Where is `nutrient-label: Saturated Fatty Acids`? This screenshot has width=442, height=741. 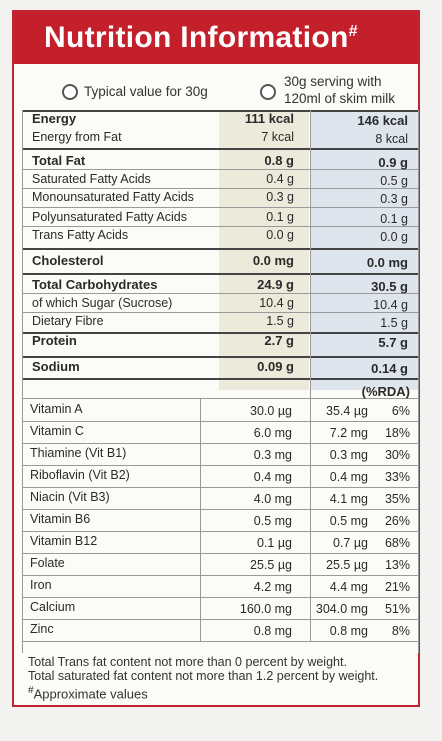 nutrient-label: Saturated Fatty Acids is located at coordinates (91, 179).